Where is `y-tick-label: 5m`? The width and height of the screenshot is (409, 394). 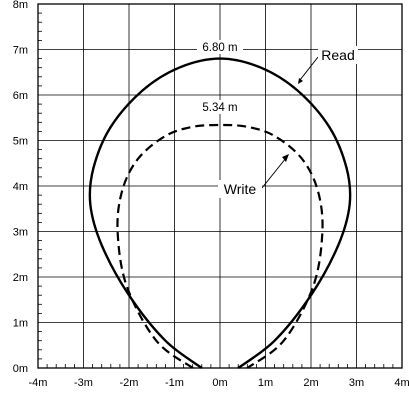
y-tick-label: 5m is located at coordinates (20, 142).